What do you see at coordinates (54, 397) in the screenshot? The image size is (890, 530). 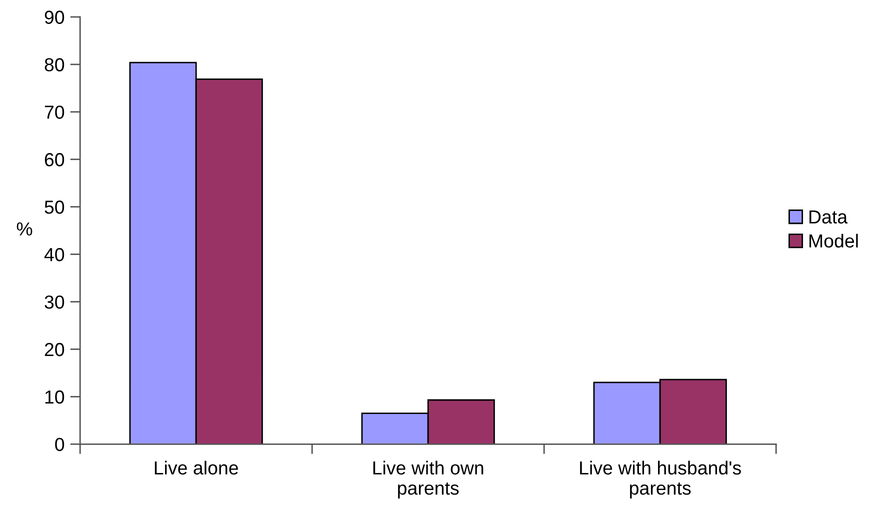 I see `y-tick-label: 10` at bounding box center [54, 397].